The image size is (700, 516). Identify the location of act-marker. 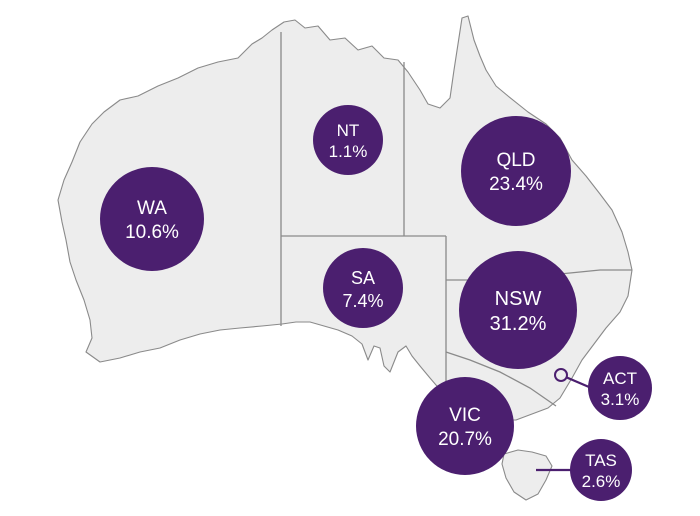
(561, 375).